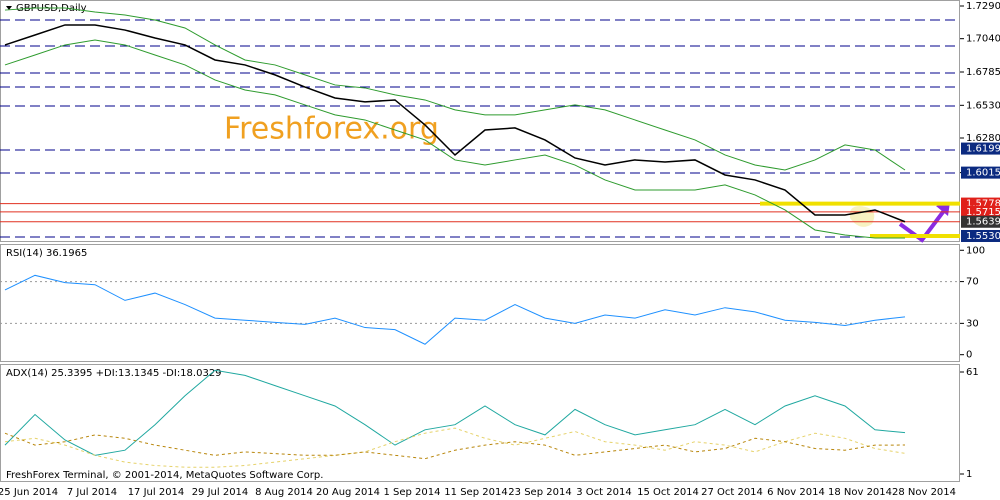 The image size is (1000, 500). I want to click on x-tick-label: 28 Nov 2014, so click(924, 492).